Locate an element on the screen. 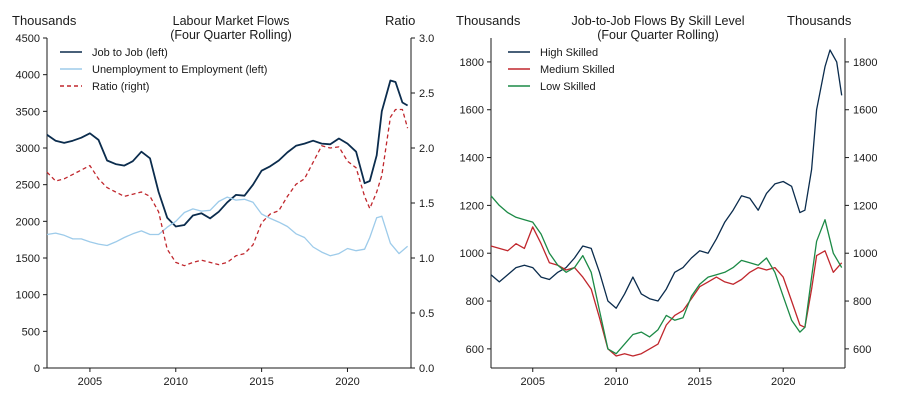 This screenshot has height=407, width=903. chart1-right-unit: Ratio is located at coordinates (400, 20).